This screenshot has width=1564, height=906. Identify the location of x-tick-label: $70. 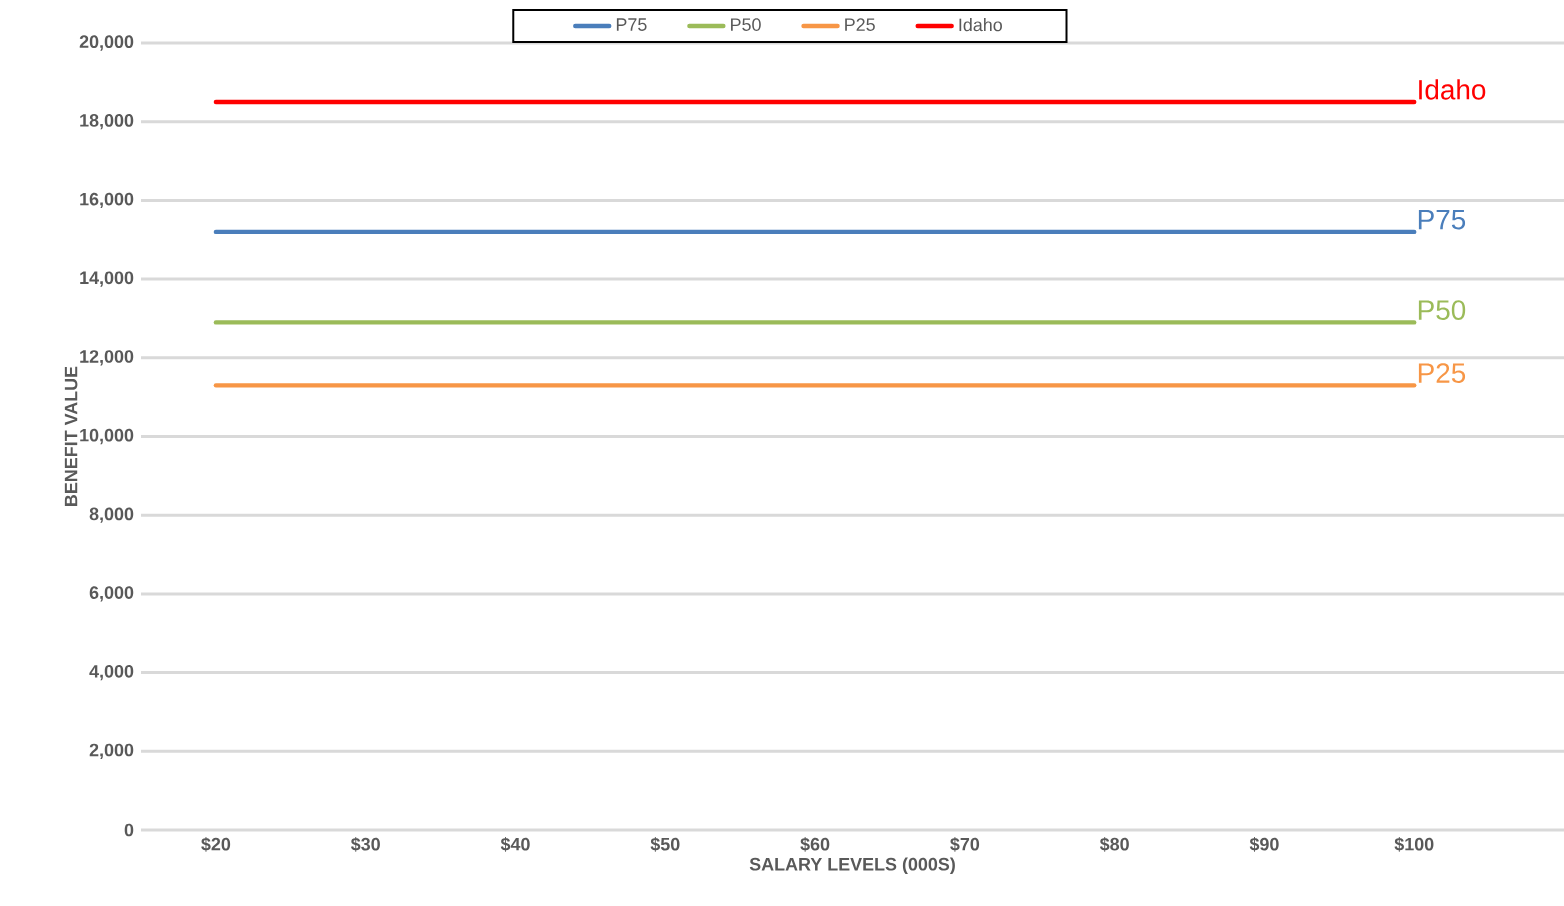
(965, 844).